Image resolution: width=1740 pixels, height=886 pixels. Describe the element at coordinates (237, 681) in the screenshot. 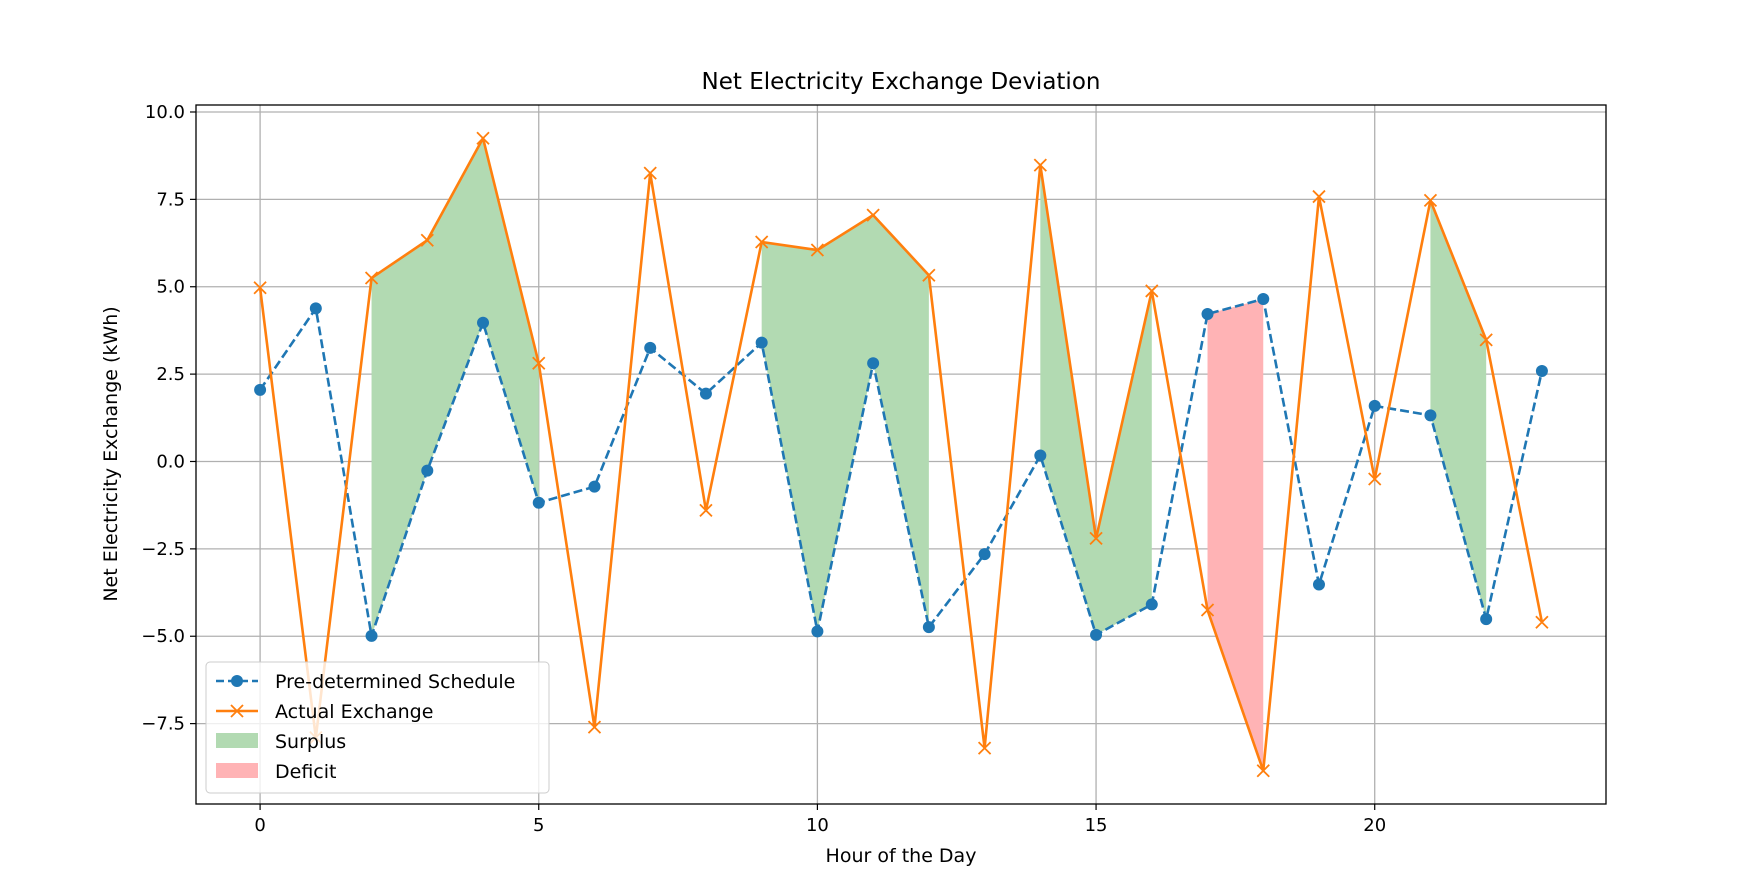

I see `legend-schedule-marker-icon` at that location.